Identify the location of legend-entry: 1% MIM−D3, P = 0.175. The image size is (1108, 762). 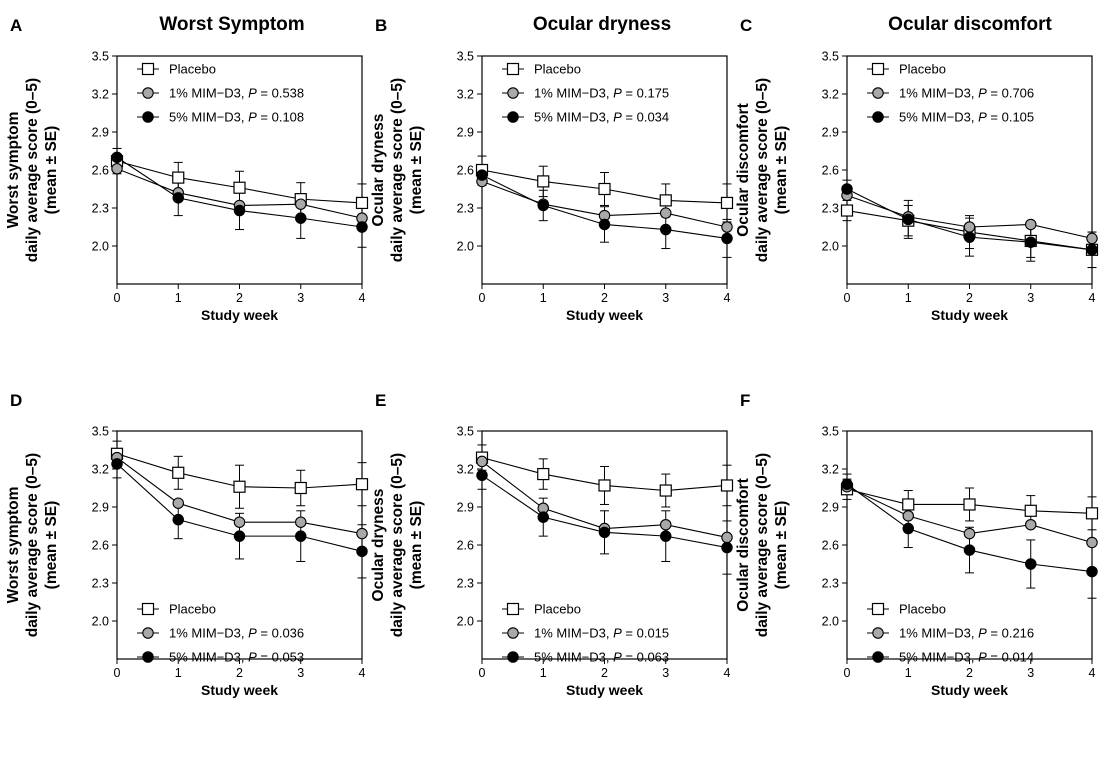
(601, 93).